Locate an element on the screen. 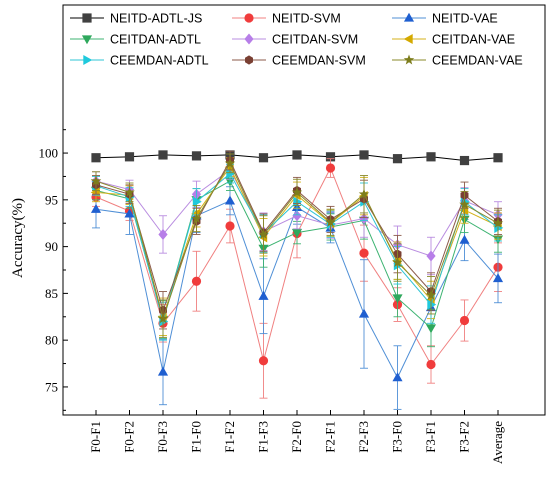  y-axis-title: Accuracy(%) is located at coordinates (18, 238).